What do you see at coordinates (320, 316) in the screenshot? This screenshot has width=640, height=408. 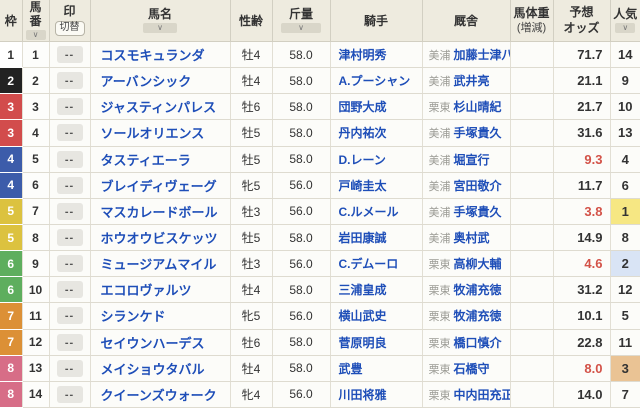 I see `table-row: 7 11 -- シランケド 牝5 56.0 横山武史 栗東 牧浦充徳 10.1 5` at bounding box center [320, 316].